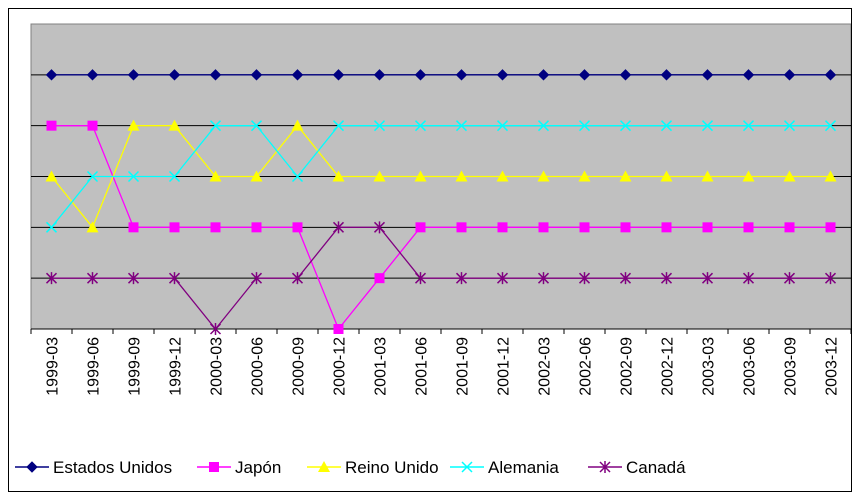 The width and height of the screenshot is (856, 495). I want to click on x-tick-label: 1999-12, so click(176, 366).